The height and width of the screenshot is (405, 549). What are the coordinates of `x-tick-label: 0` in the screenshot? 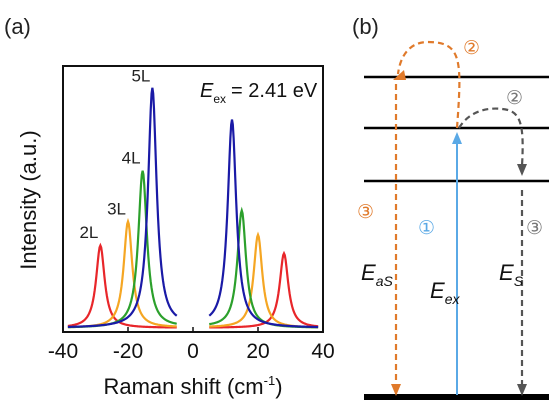 It's located at (193, 351).